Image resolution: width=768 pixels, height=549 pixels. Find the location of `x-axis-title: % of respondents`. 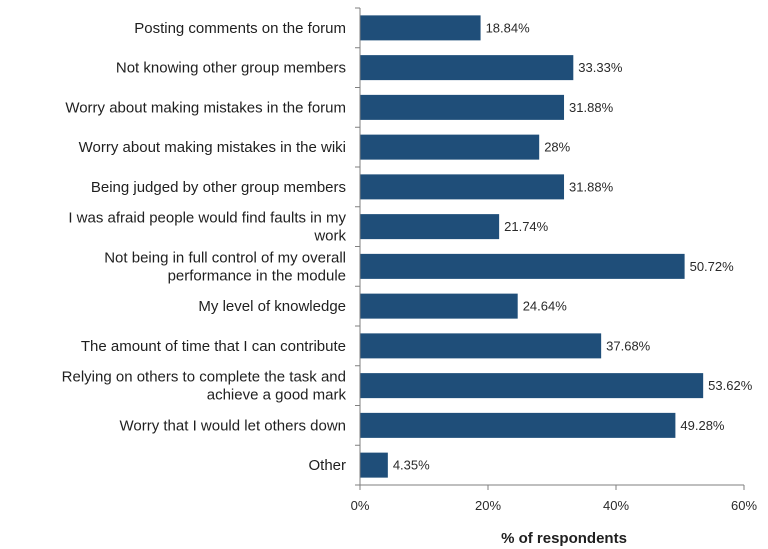

x-axis-title: % of respondents is located at coordinates (564, 538).